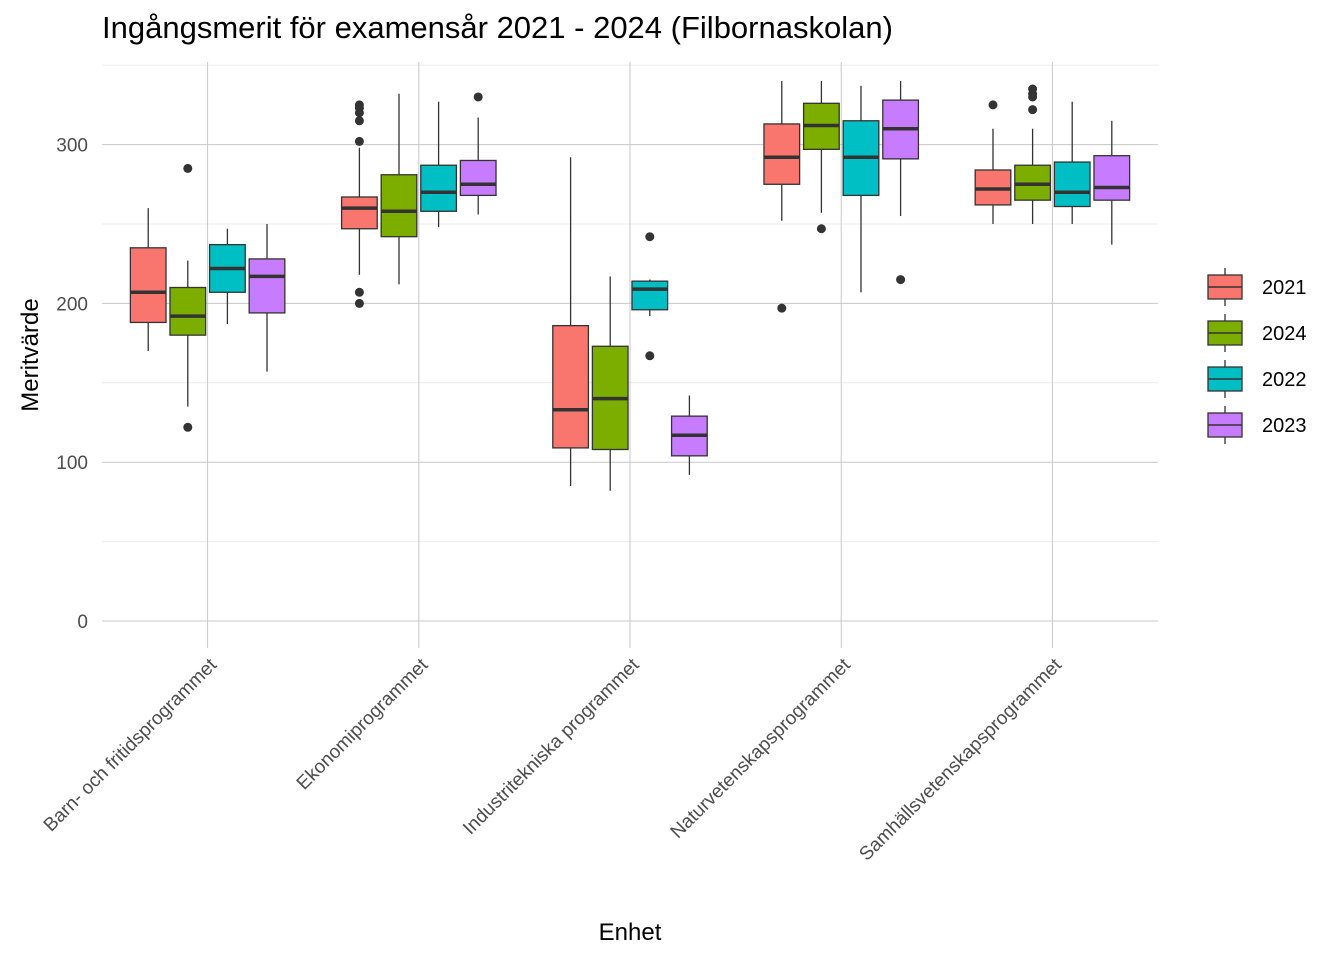 The height and width of the screenshot is (960, 1344). What do you see at coordinates (1257, 425) in the screenshot?
I see `legend-item-2023: 2023` at bounding box center [1257, 425].